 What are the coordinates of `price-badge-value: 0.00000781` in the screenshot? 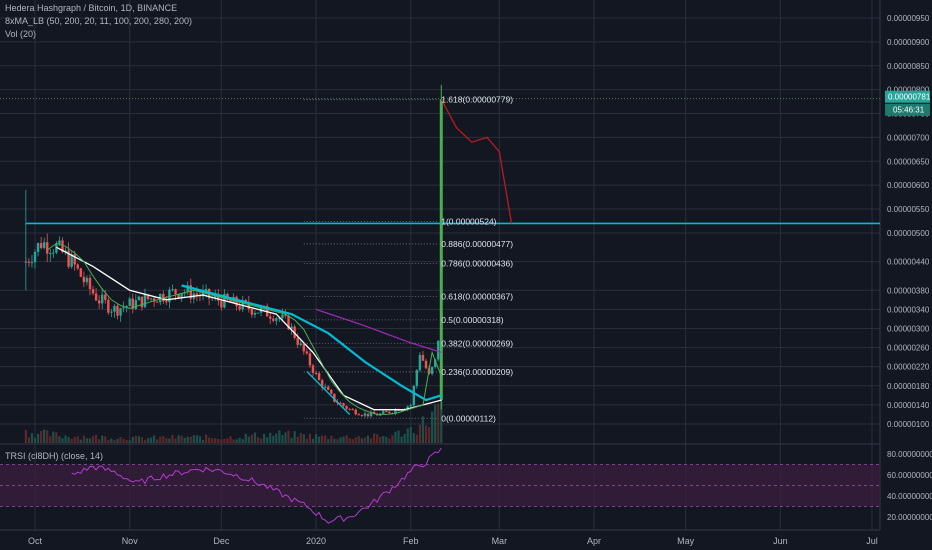 It's located at (909, 97).